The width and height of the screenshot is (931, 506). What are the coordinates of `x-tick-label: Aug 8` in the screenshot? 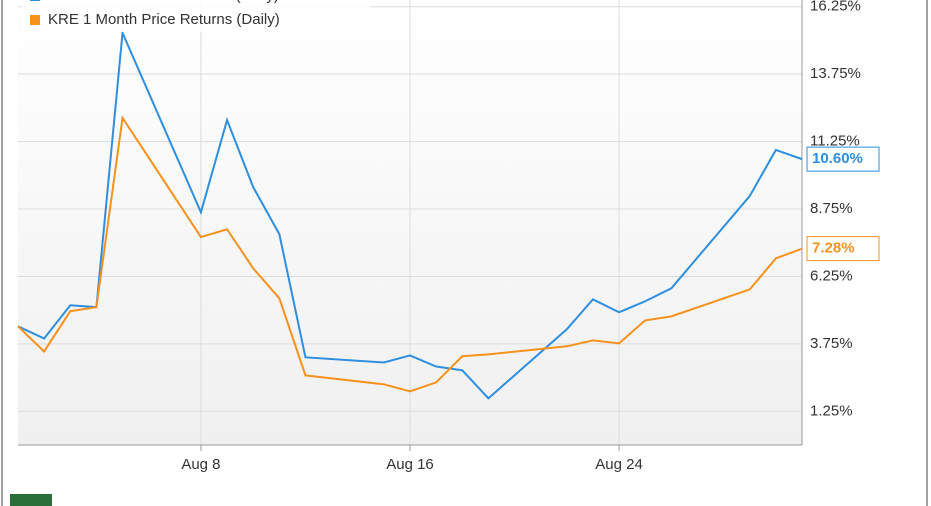 It's located at (200, 464).